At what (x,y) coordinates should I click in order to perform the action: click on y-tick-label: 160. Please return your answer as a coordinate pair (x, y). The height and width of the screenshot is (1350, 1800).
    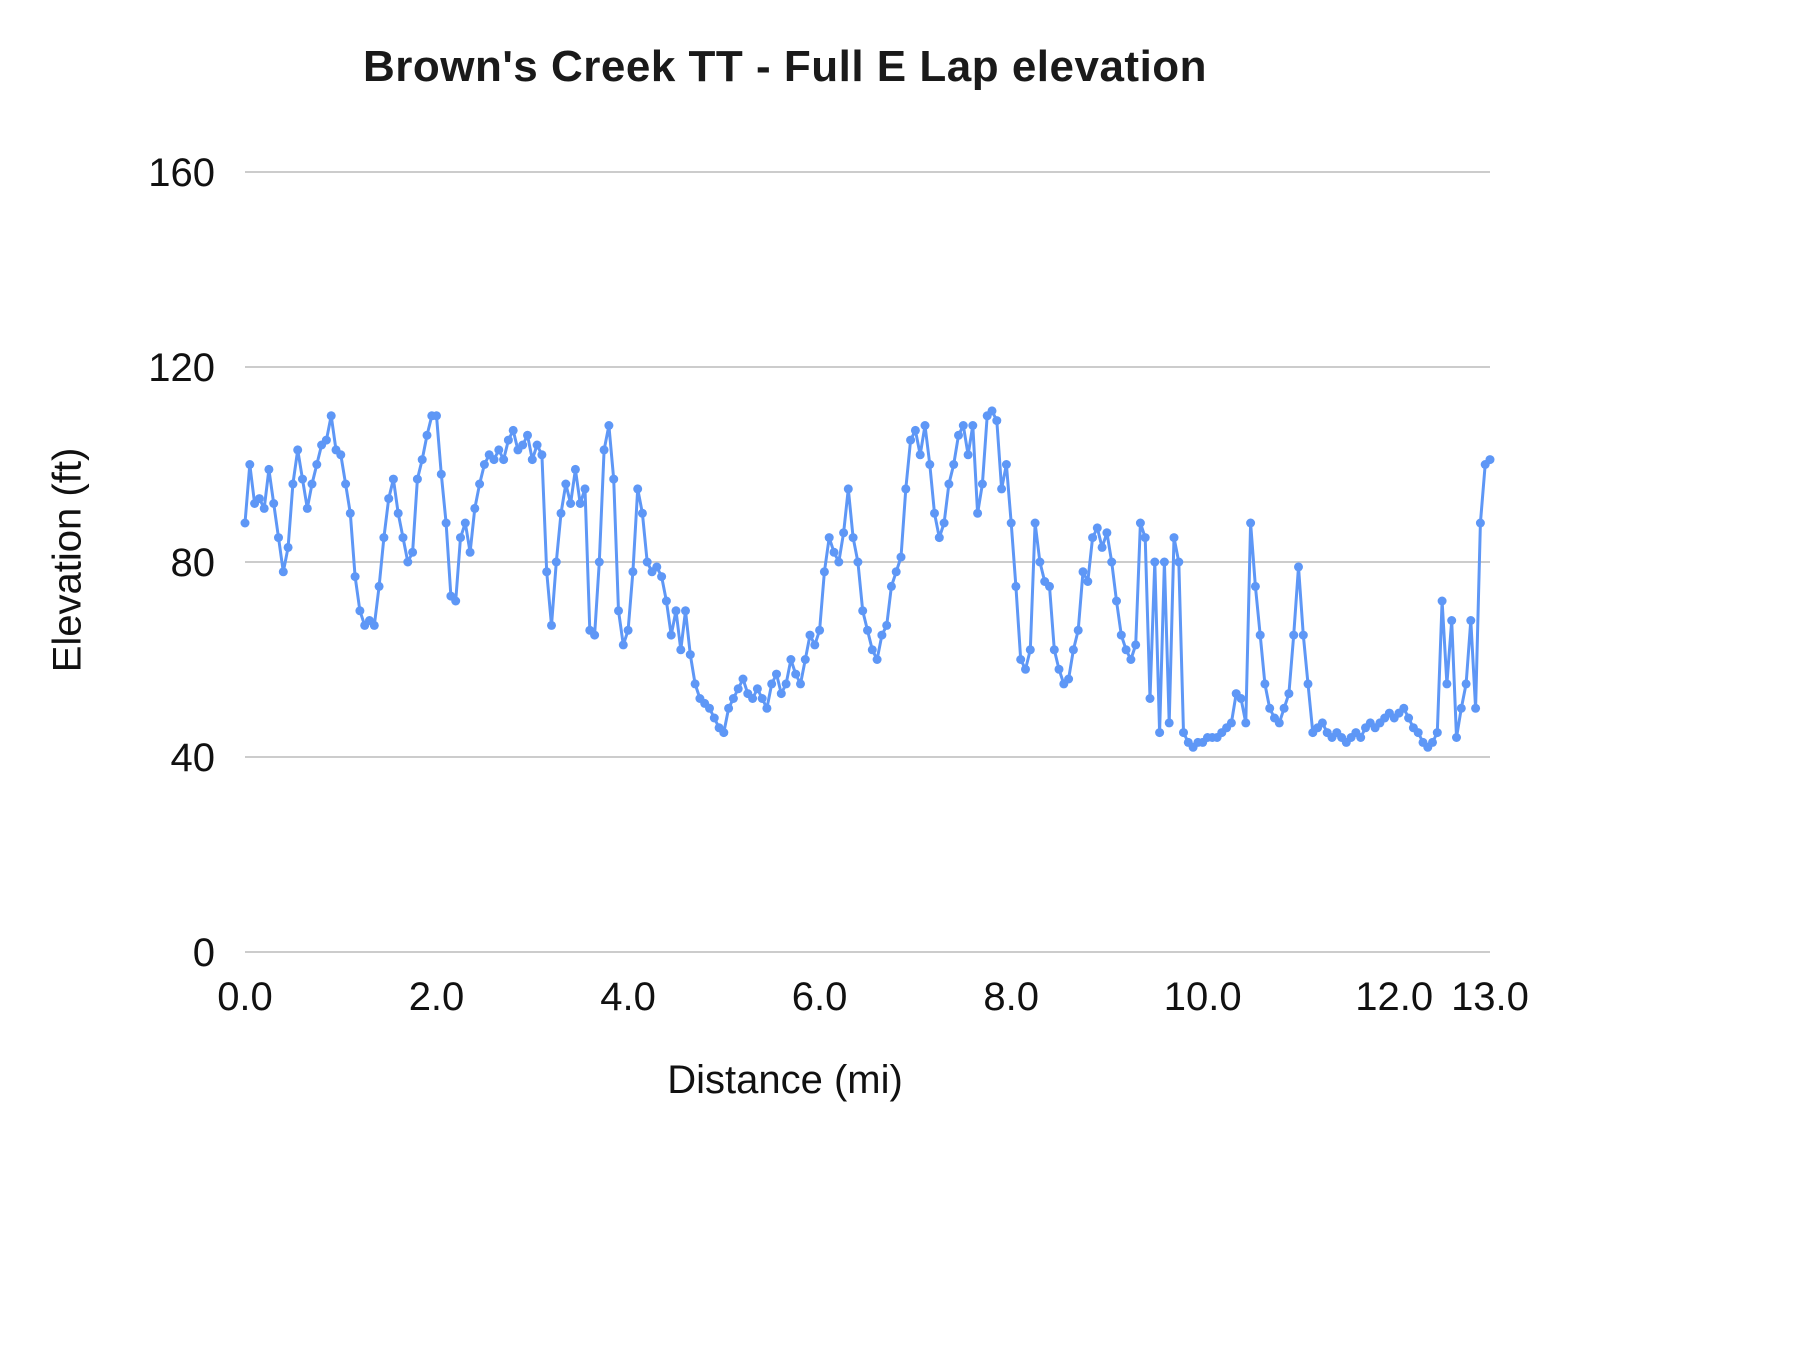
    Looking at the image, I should click on (181, 173).